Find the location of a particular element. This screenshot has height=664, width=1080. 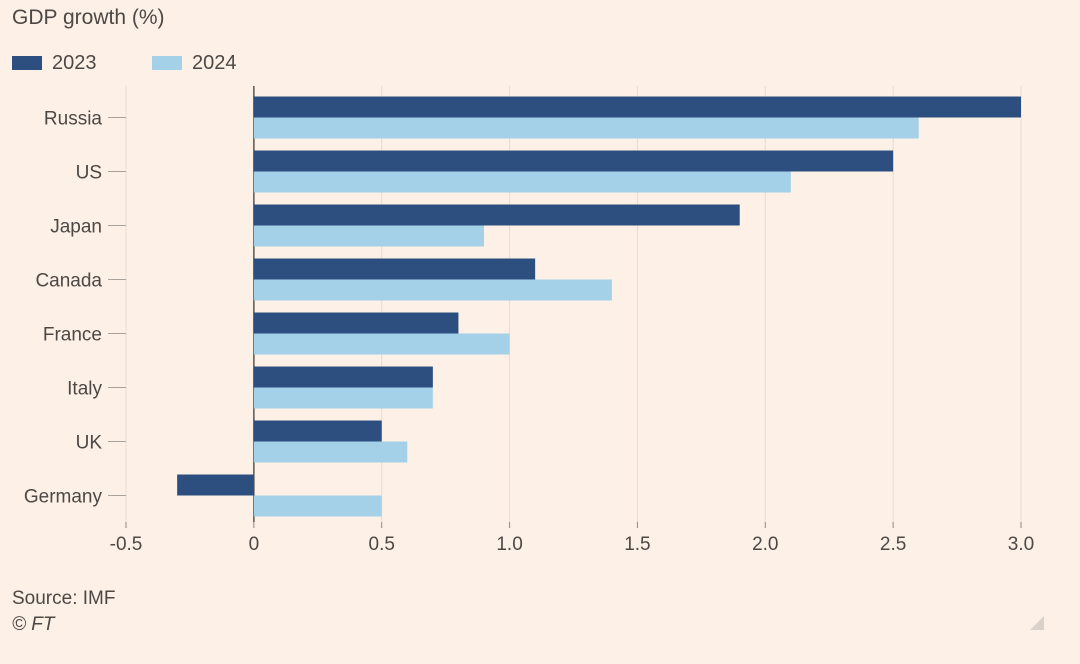

credit-note: © FT is located at coordinates (33, 624).